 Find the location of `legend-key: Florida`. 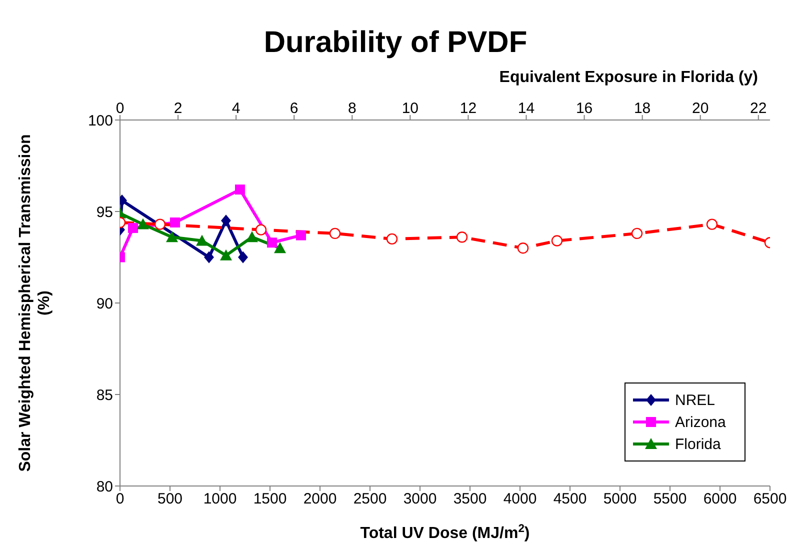

legend-key: Florida is located at coordinates (677, 444).